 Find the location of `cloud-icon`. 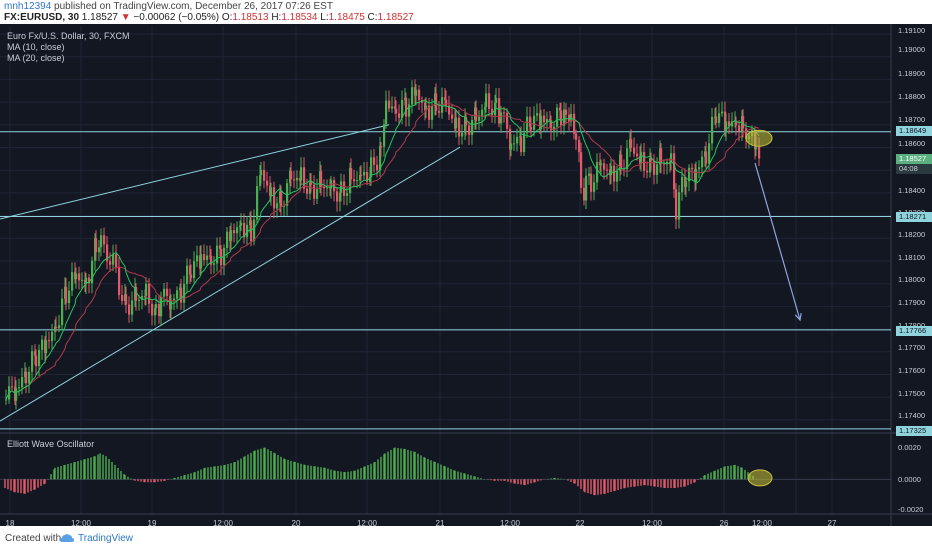

cloud-icon is located at coordinates (67, 538).